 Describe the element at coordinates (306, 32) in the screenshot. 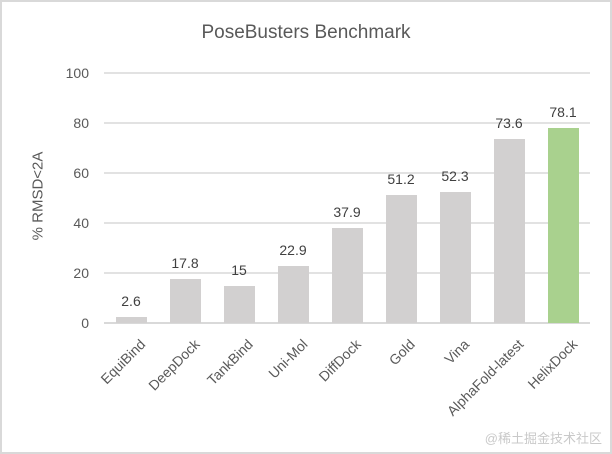

I see `chart-title: PoseBusters Benchmark` at that location.